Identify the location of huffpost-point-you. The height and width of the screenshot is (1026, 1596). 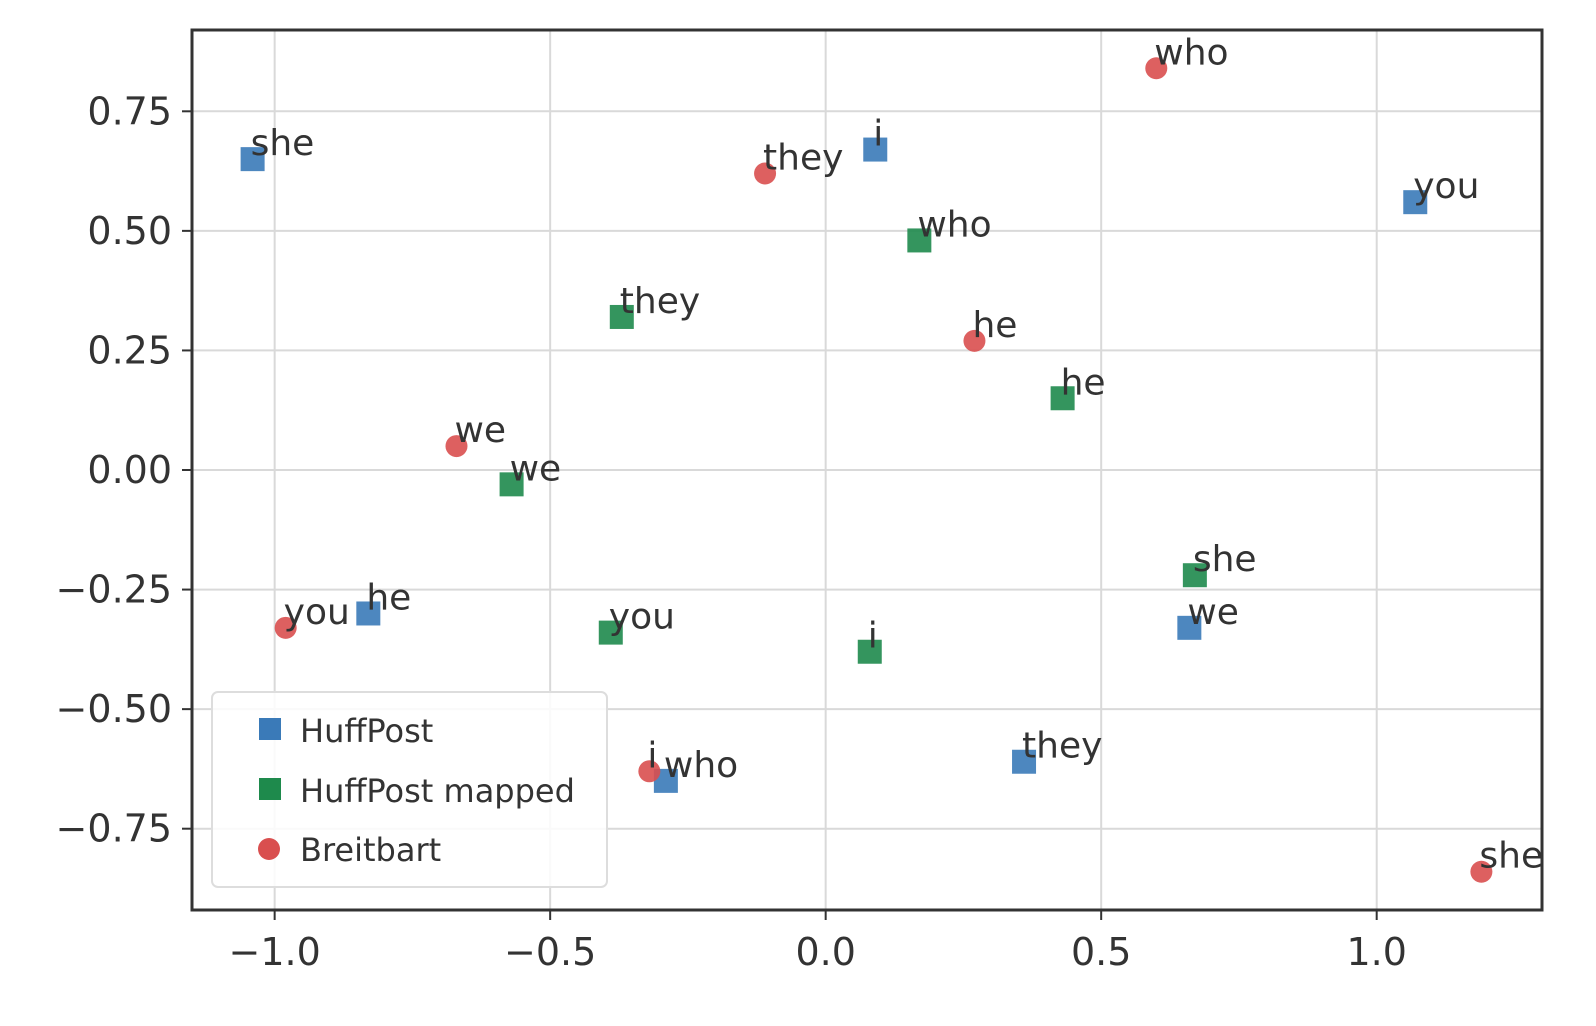
(1415, 202).